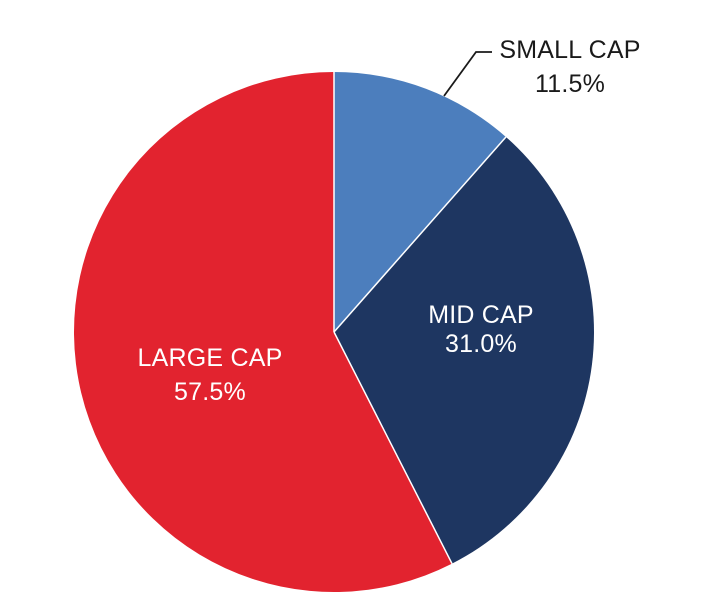 The height and width of the screenshot is (614, 703). I want to click on pie-slice-small-cap, so click(420, 202).